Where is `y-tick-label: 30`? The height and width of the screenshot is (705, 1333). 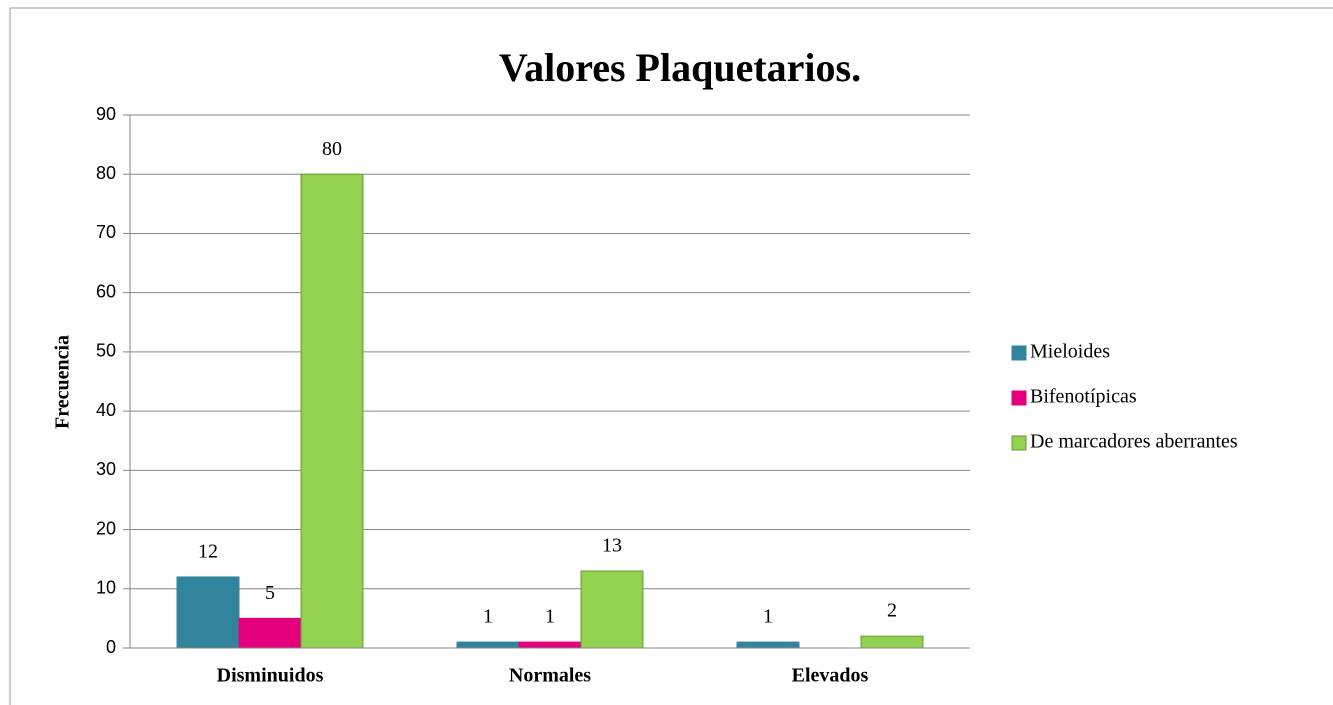 y-tick-label: 30 is located at coordinates (106, 469).